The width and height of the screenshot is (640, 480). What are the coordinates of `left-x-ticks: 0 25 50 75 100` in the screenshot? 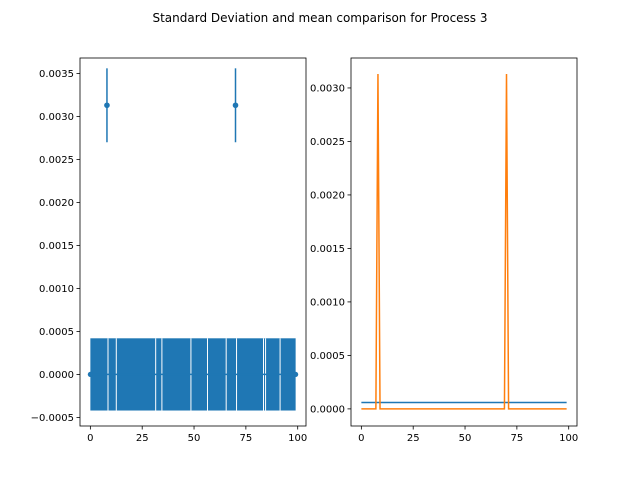 It's located at (197, 435).